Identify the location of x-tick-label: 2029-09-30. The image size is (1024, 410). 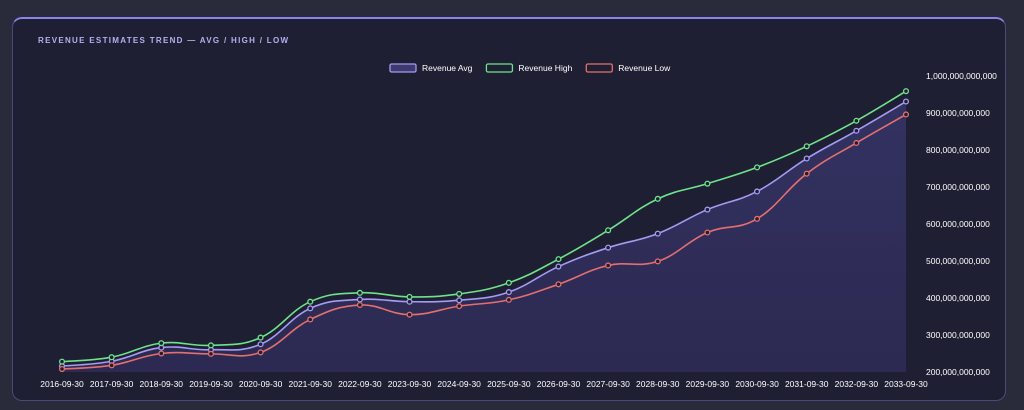
(708, 384).